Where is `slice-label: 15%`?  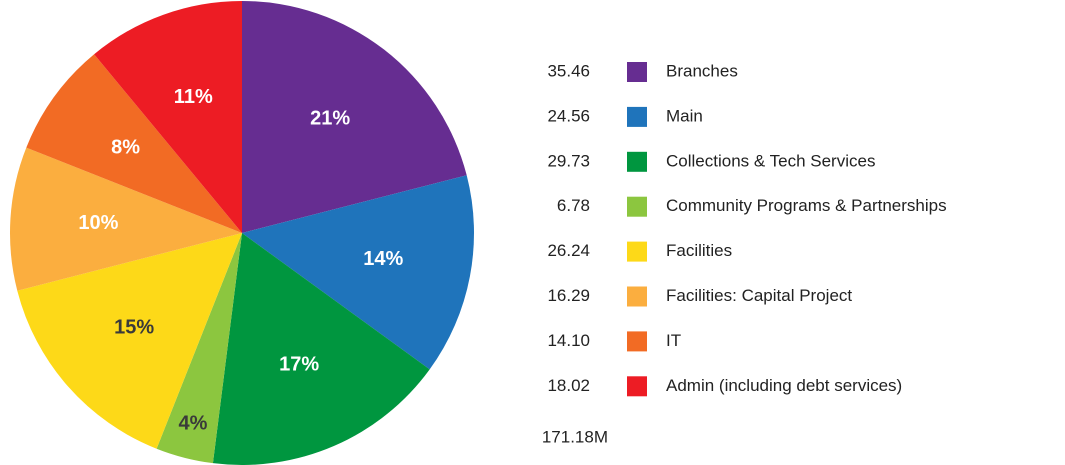 slice-label: 15% is located at coordinates (134, 327).